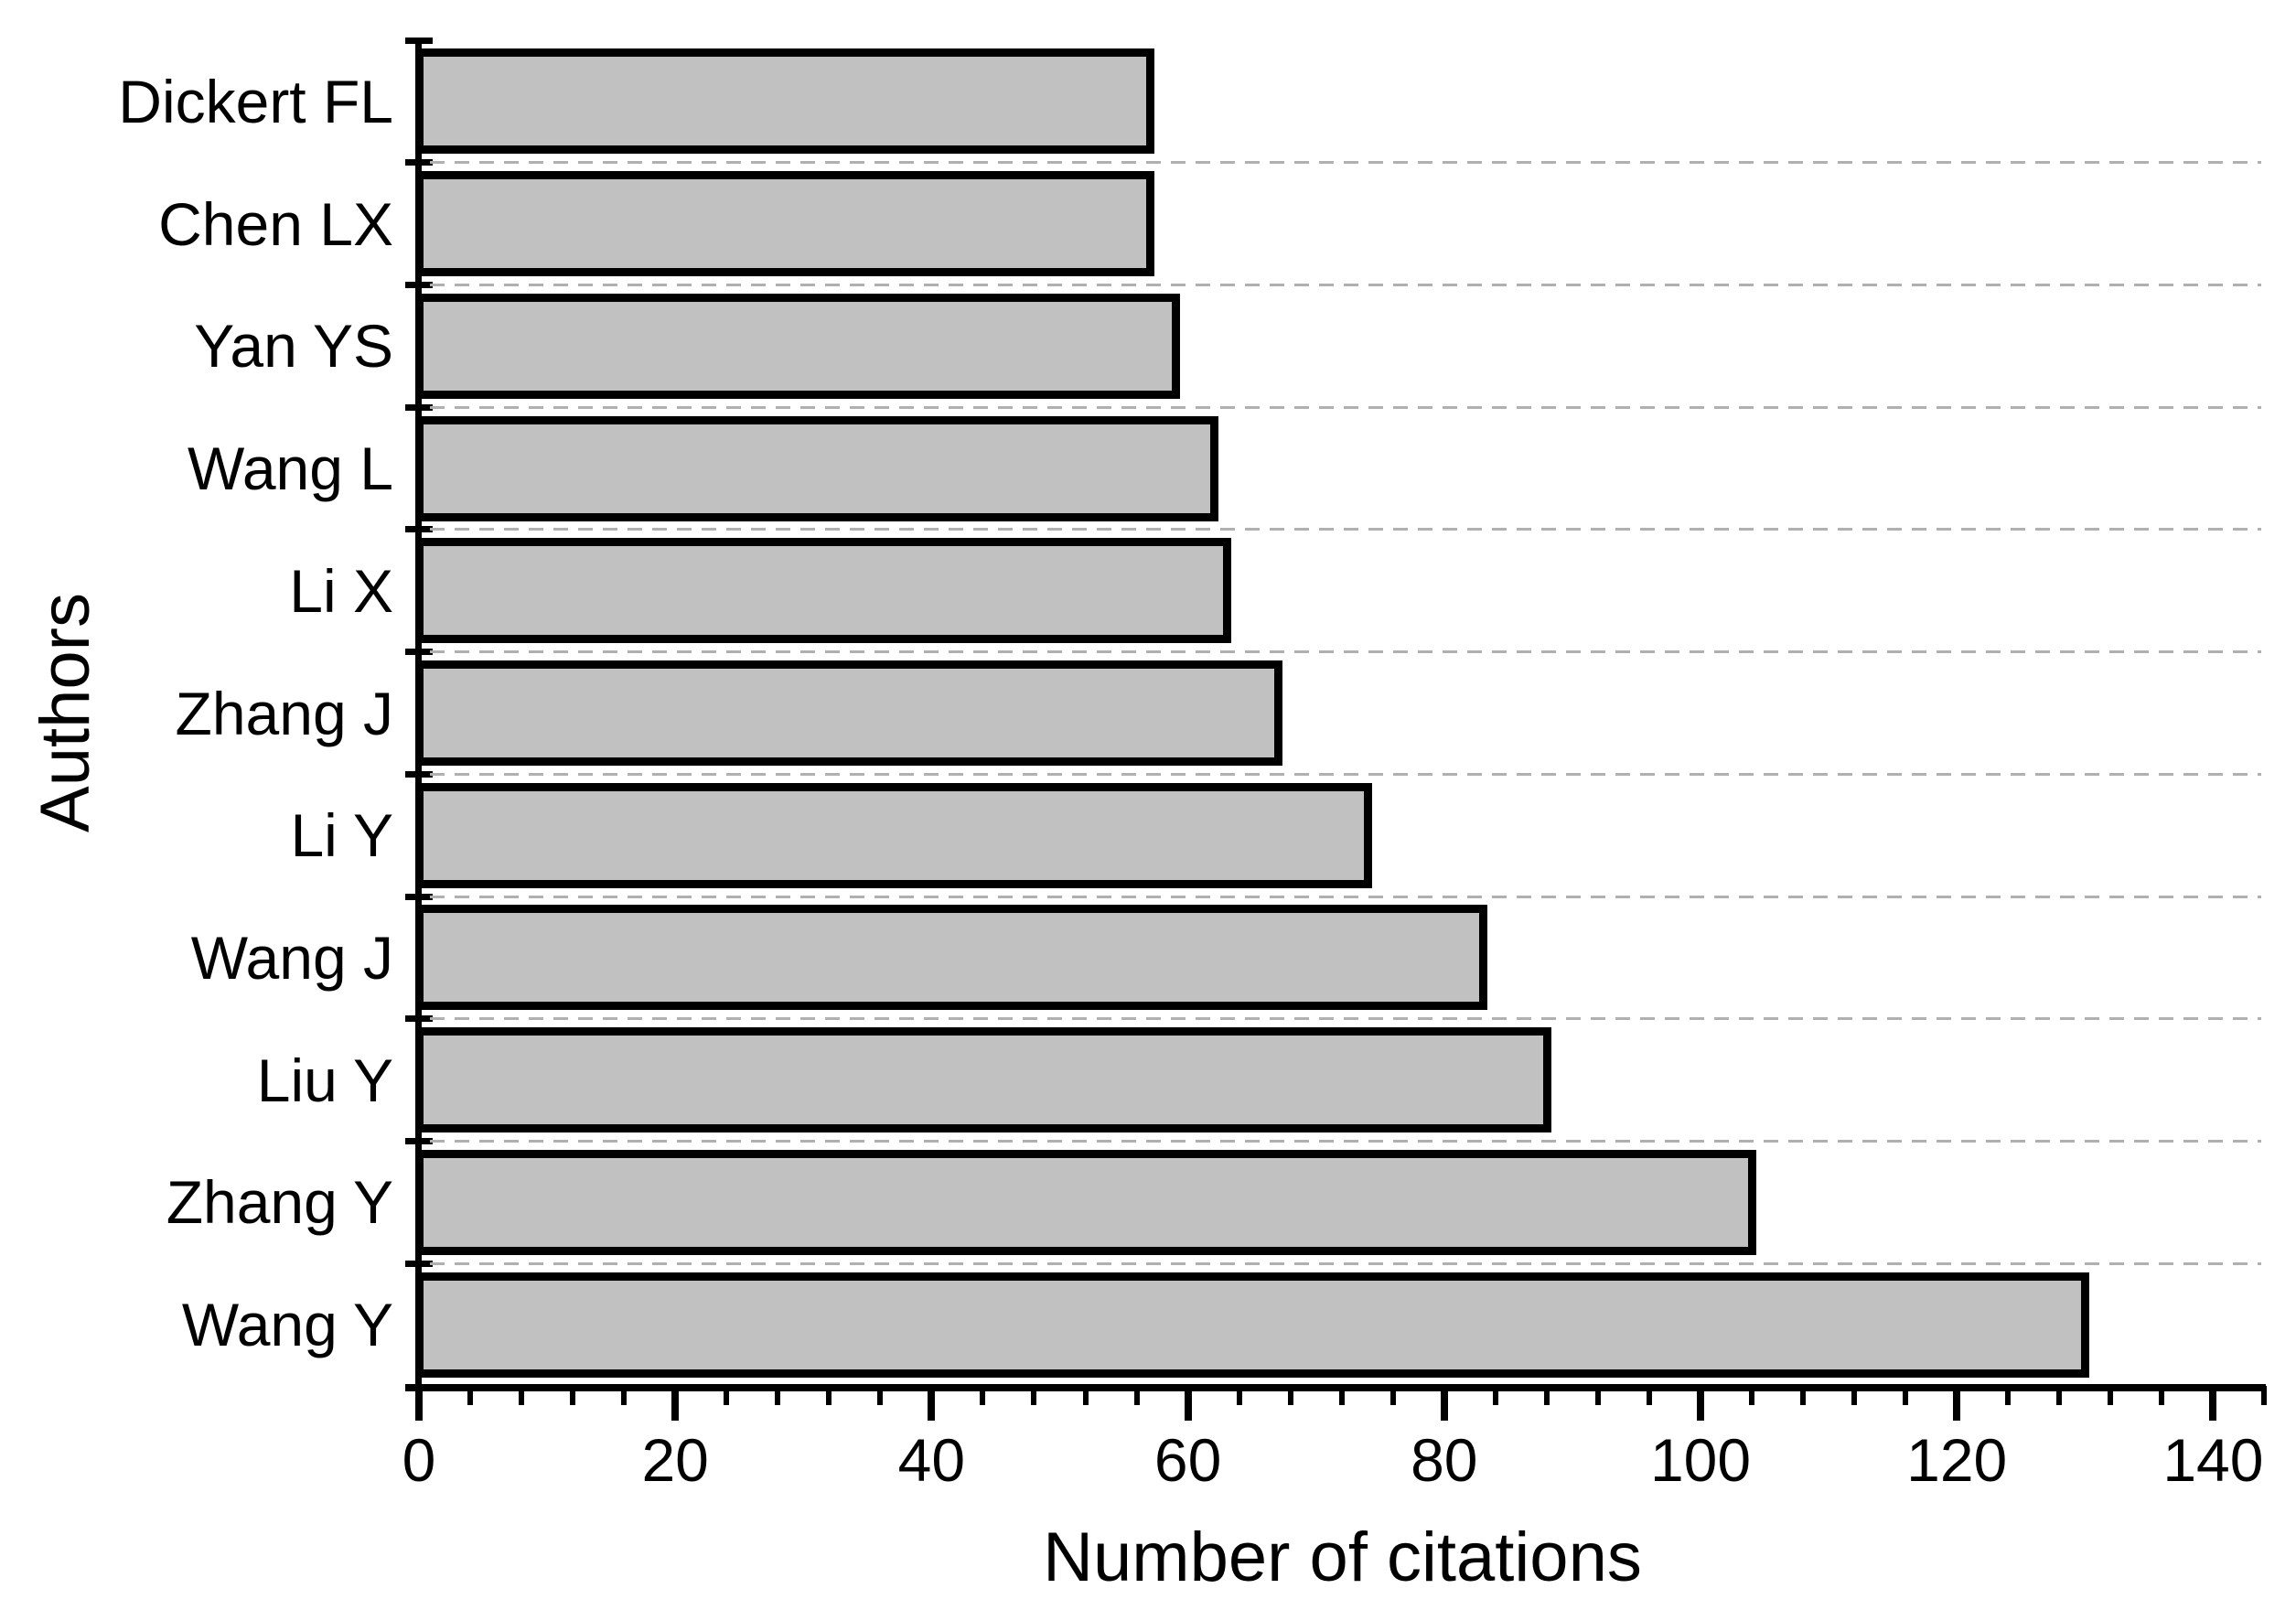  What do you see at coordinates (1187, 1460) in the screenshot?
I see `x-tick-label: 60` at bounding box center [1187, 1460].